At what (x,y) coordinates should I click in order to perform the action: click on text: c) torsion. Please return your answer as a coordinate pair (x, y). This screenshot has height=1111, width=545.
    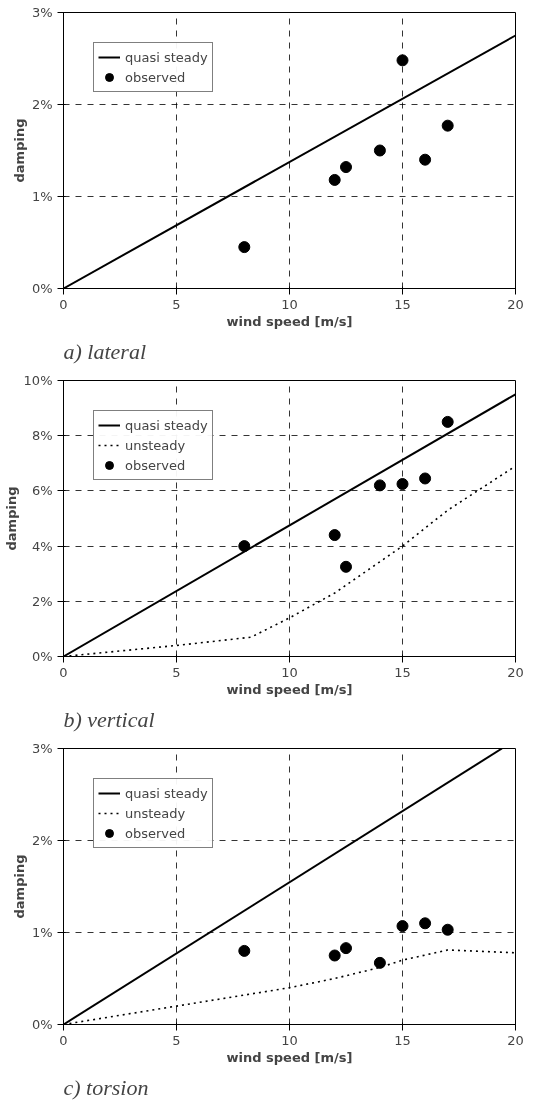
    Looking at the image, I should click on (106, 1087).